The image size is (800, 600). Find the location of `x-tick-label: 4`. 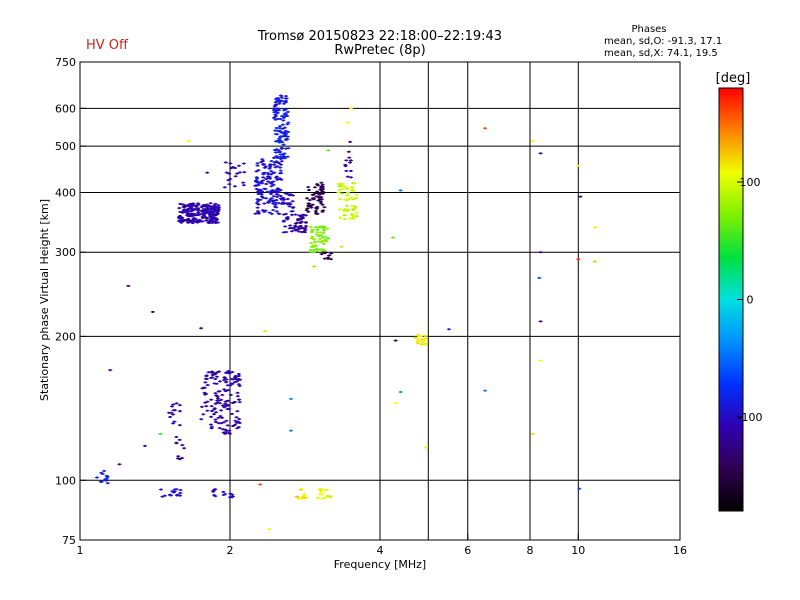

x-tick-label: 4 is located at coordinates (380, 550).